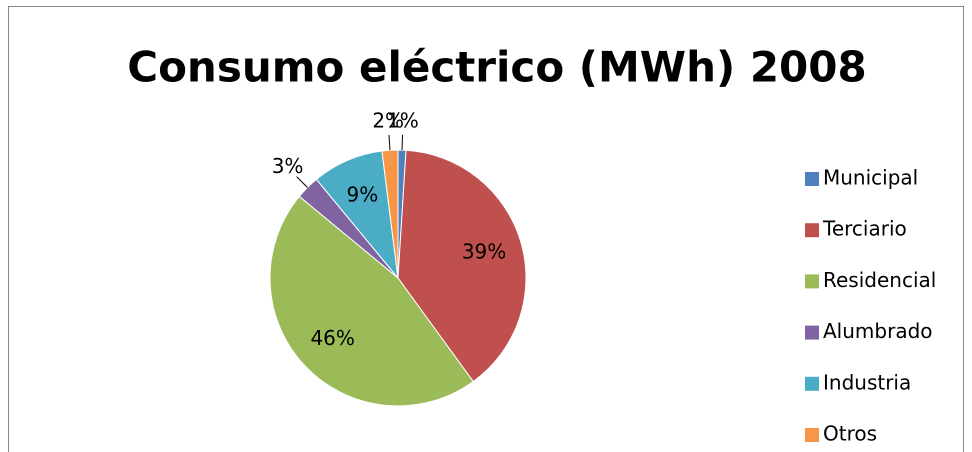 The image size is (972, 452). Describe the element at coordinates (496, 67) in the screenshot. I see `chart-title: Consumo eléctrico (MWh) 2008` at that location.